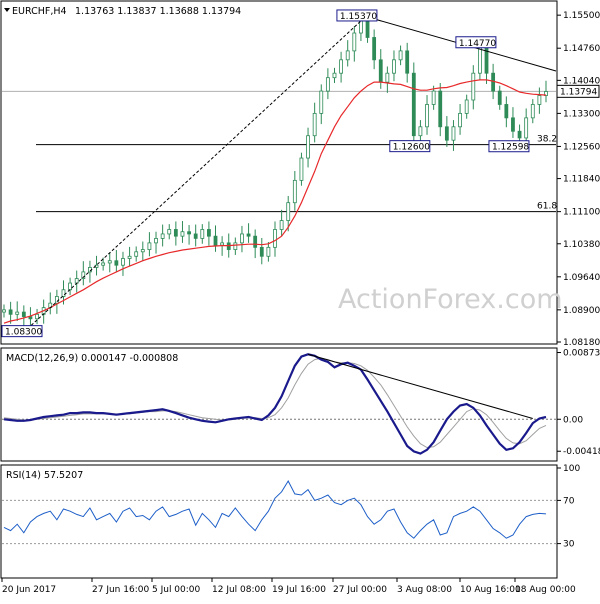 Image resolution: width=600 pixels, height=604 pixels. What do you see at coordinates (547, 207) in the screenshot?
I see `fib-level-label: 61.8` at bounding box center [547, 207].